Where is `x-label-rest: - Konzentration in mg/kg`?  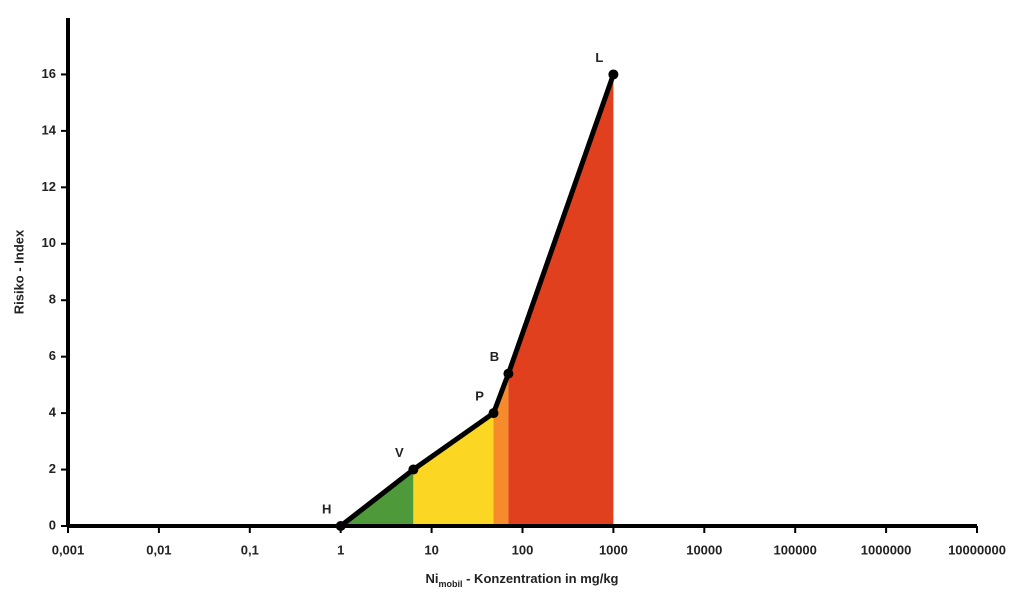 x-label-rest: - Konzentration in mg/kg is located at coordinates (541, 578).